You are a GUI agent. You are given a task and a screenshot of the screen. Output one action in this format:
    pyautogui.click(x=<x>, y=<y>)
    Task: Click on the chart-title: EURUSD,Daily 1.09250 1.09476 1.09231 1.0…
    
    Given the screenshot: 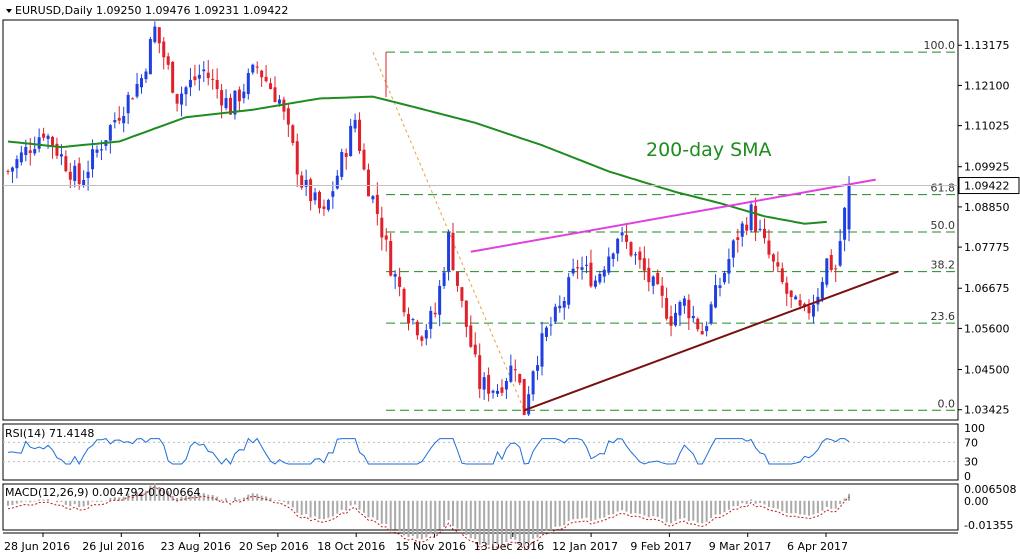 What is the action you would take?
    pyautogui.click(x=151, y=10)
    